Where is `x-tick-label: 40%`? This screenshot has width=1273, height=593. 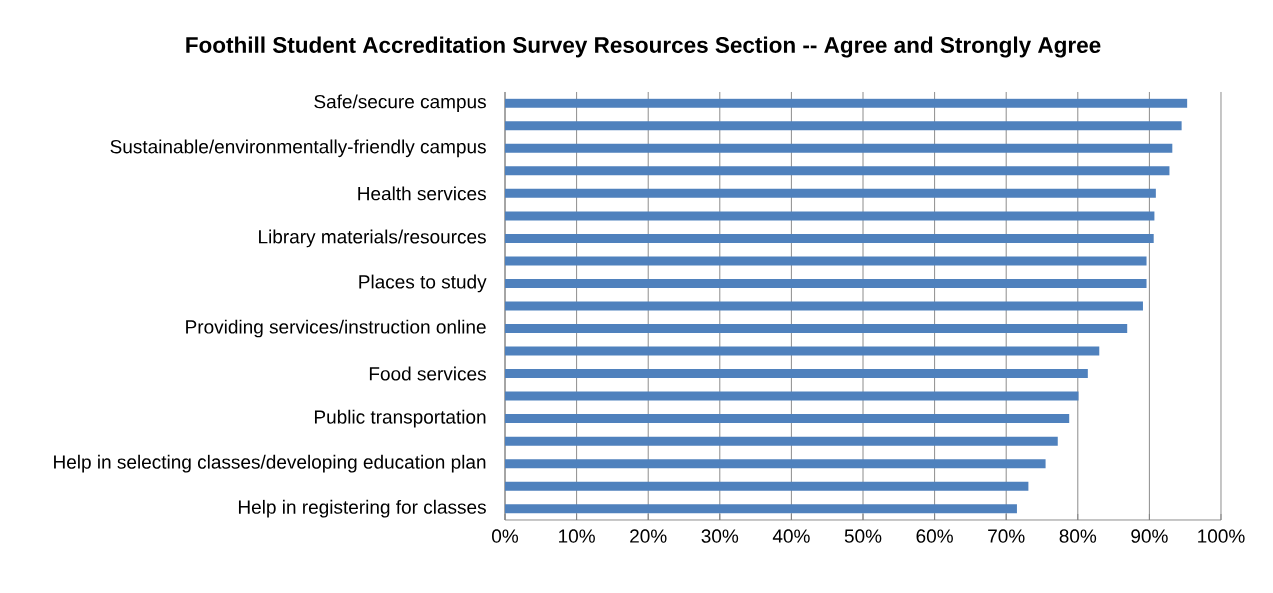
x-tick-label: 40% is located at coordinates (791, 536).